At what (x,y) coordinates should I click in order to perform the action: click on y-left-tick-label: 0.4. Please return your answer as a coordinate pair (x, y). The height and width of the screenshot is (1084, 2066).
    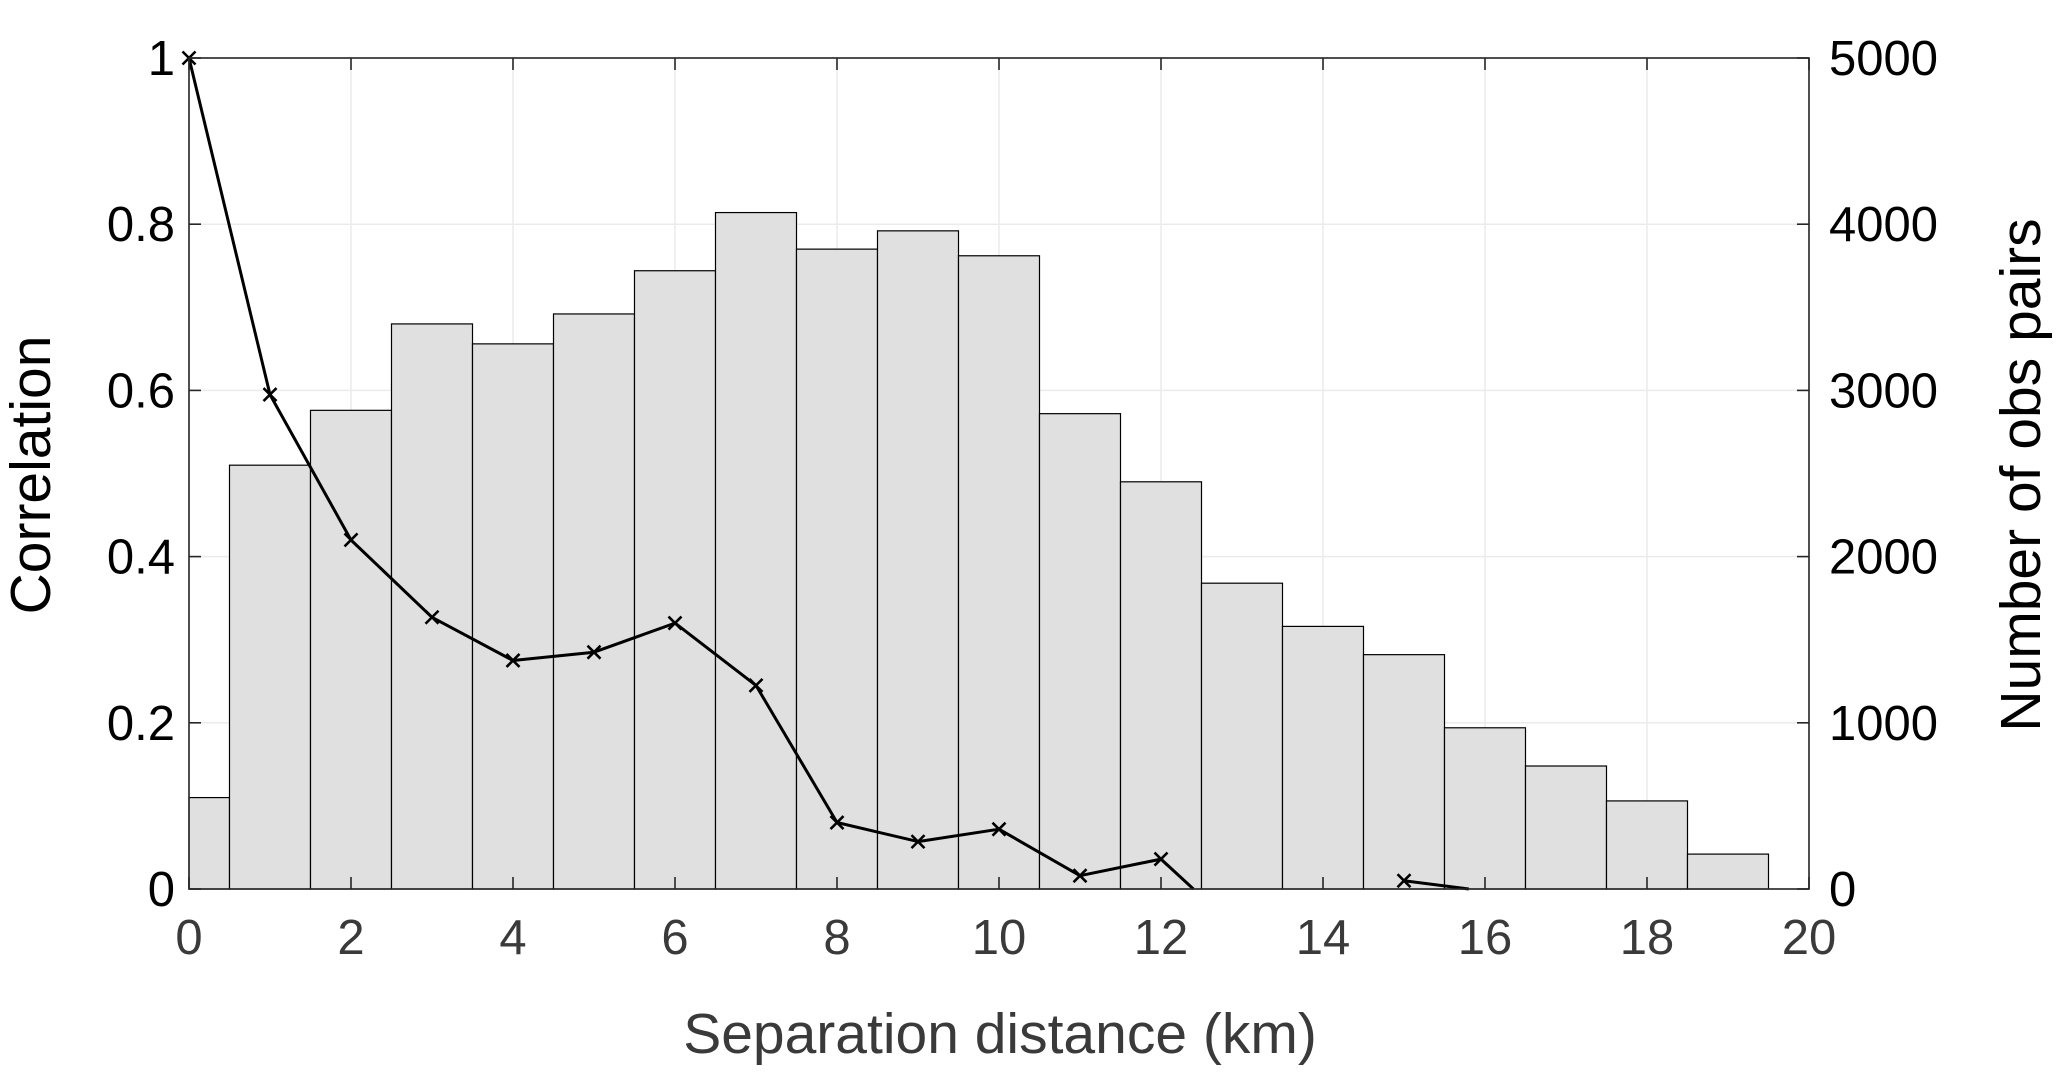
    Looking at the image, I should click on (141, 558).